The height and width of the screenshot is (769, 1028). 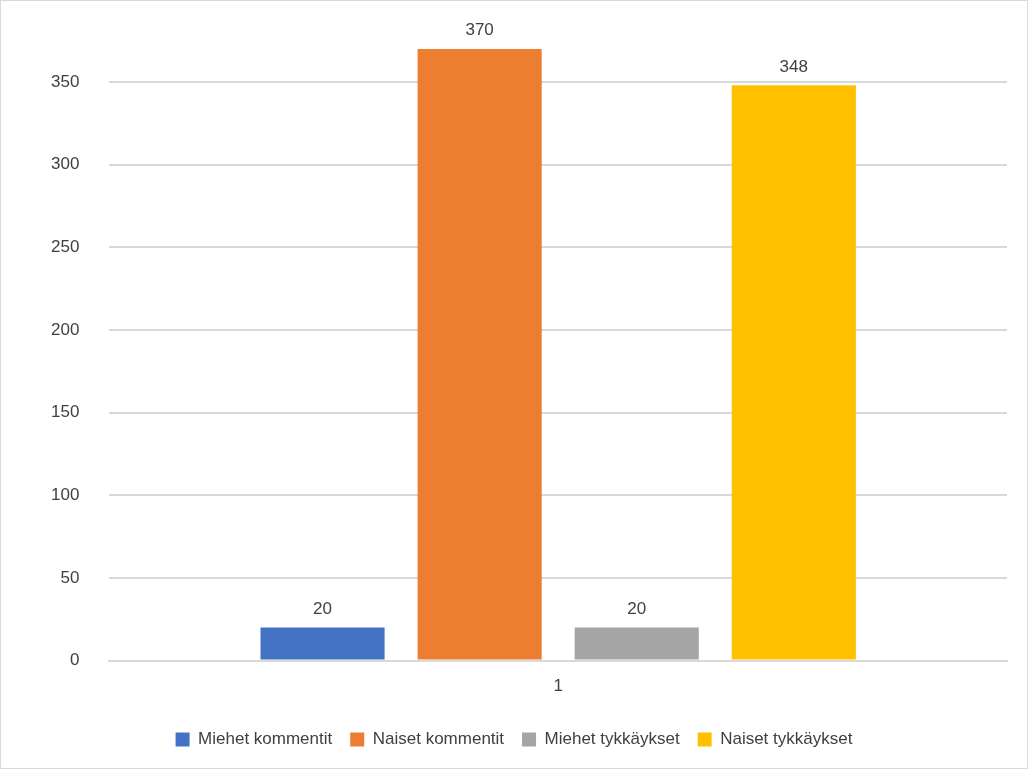 I want to click on legend-label: Miehet kommentit, so click(x=265, y=739).